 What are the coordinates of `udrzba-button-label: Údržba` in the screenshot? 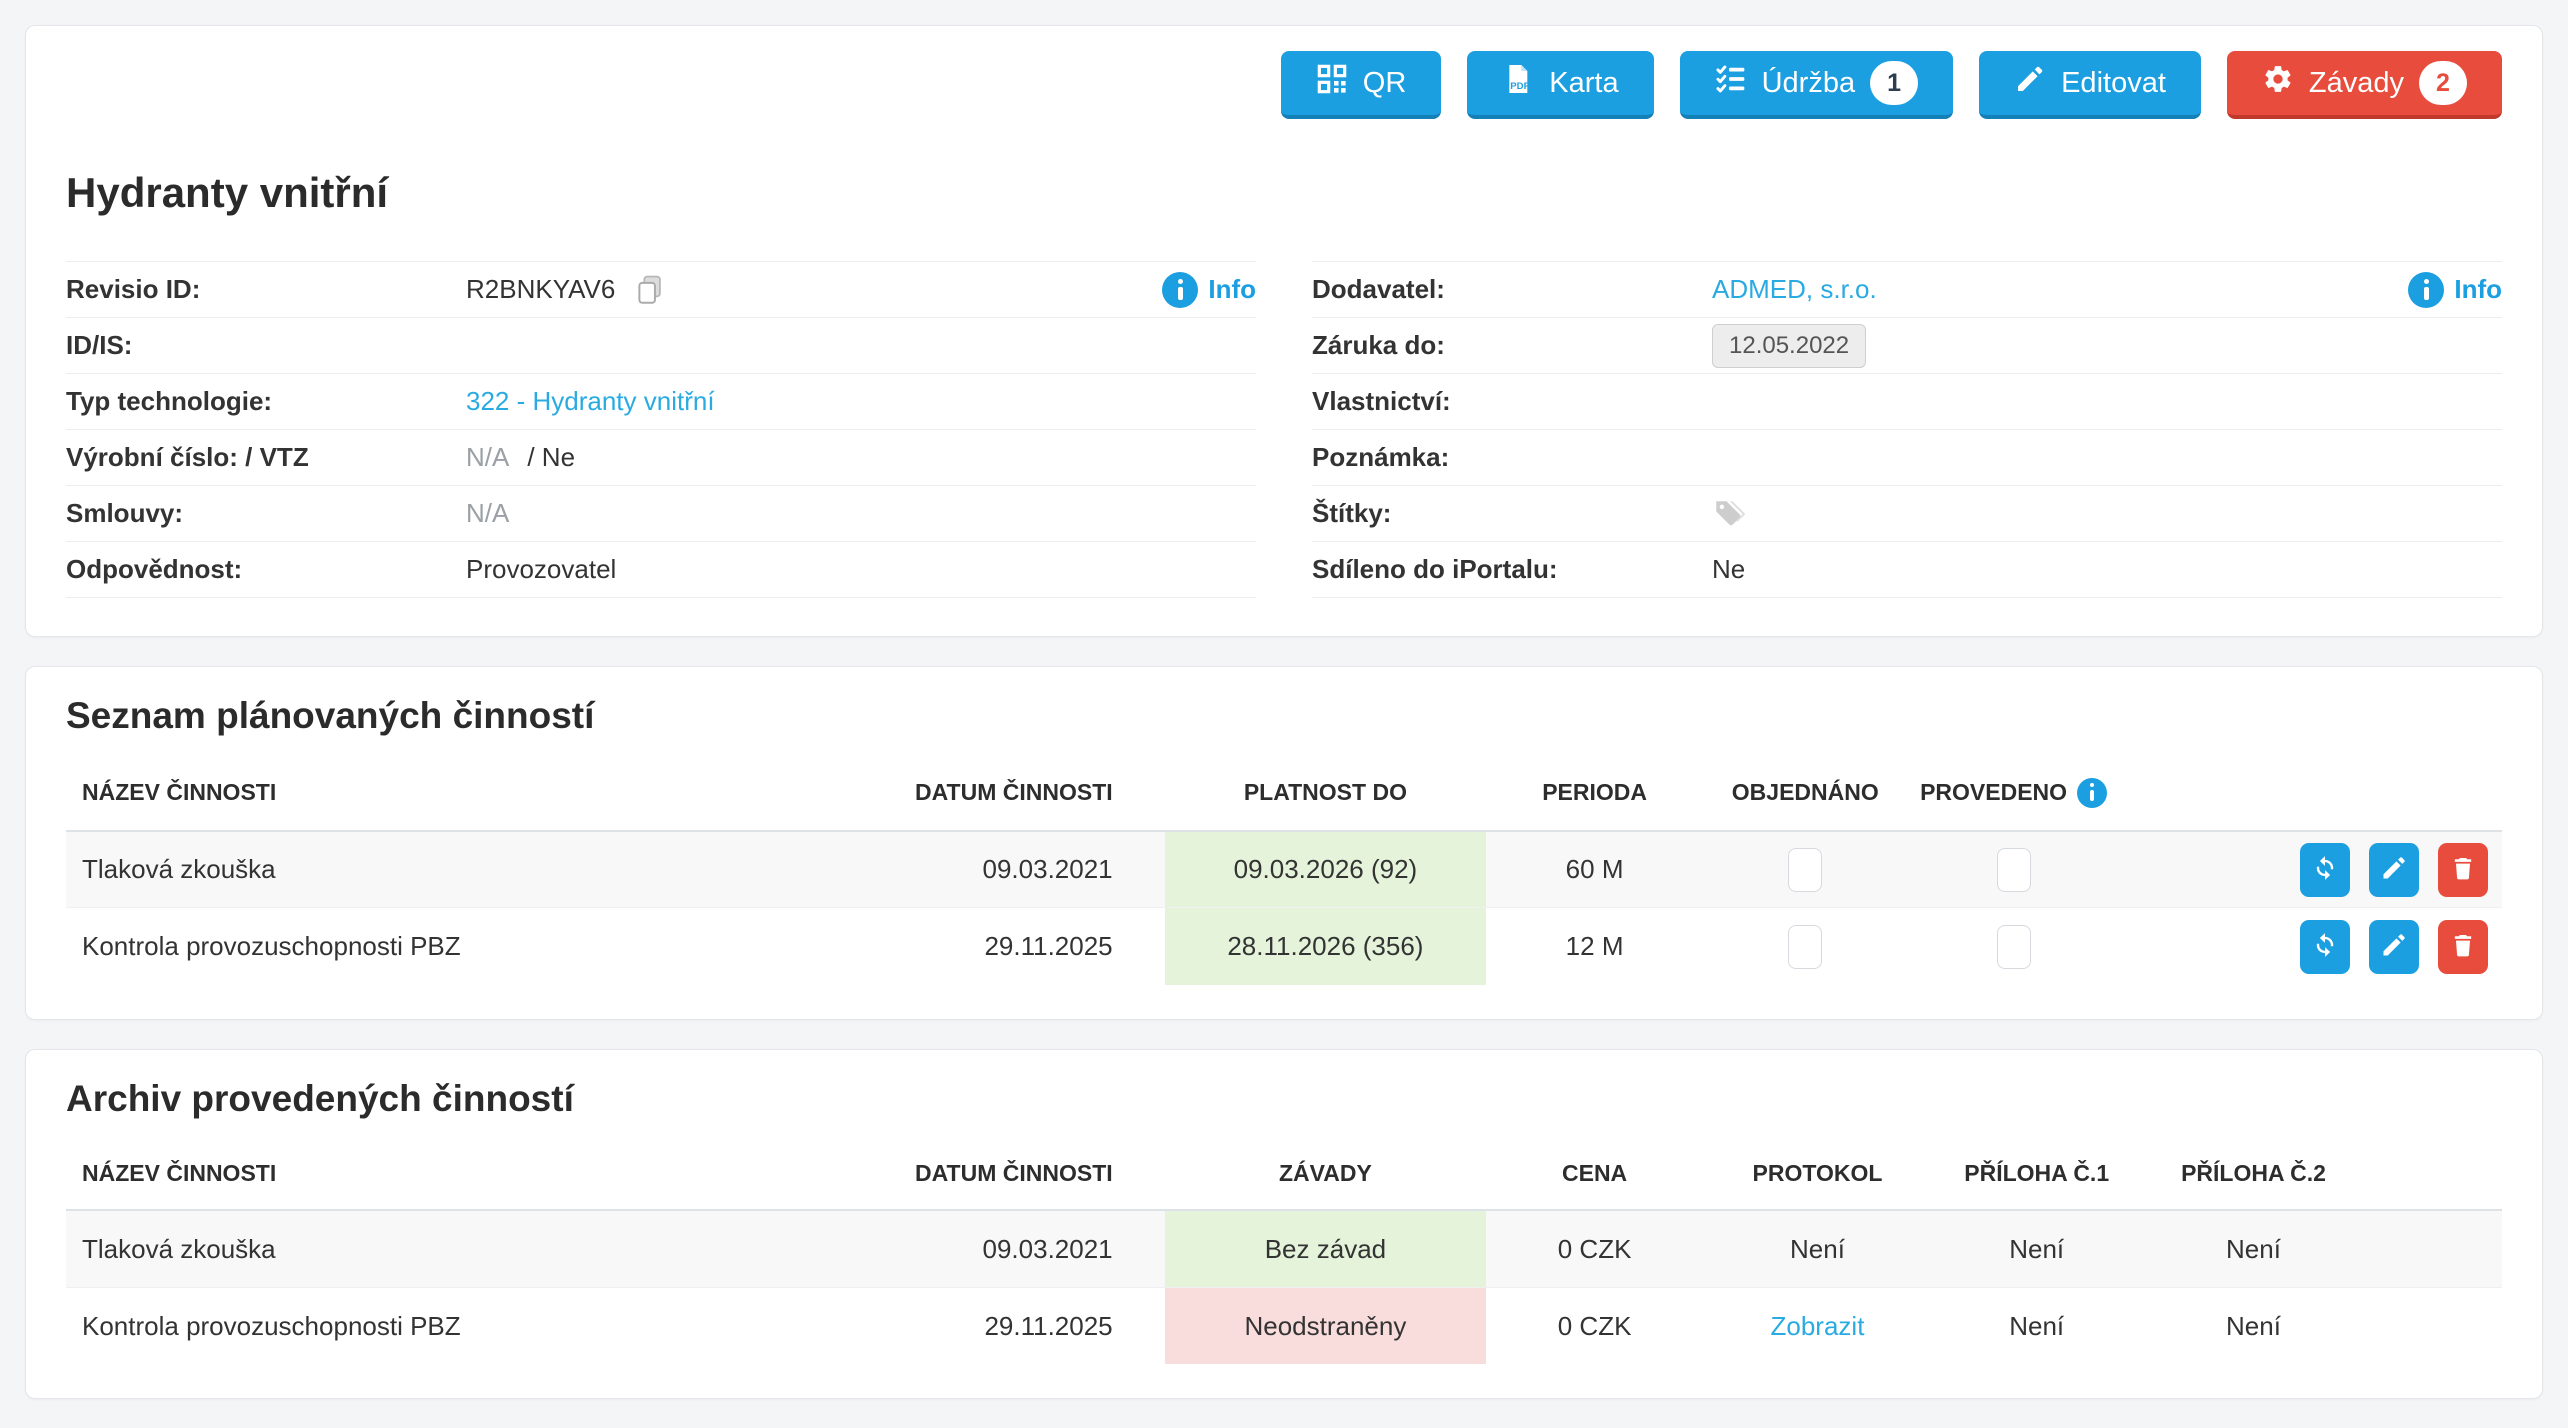 It's located at (1808, 82).